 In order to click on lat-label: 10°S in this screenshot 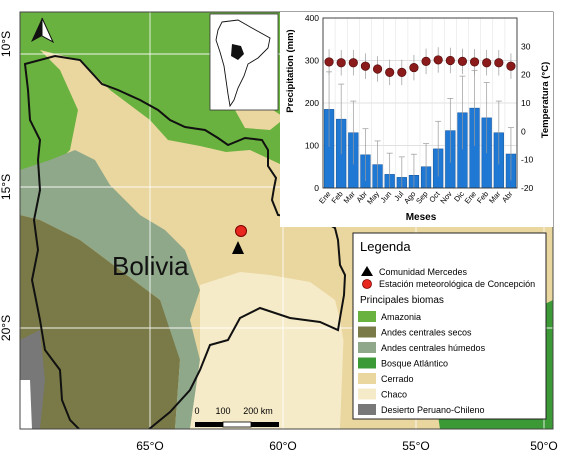, I will do `click(6, 44)`.